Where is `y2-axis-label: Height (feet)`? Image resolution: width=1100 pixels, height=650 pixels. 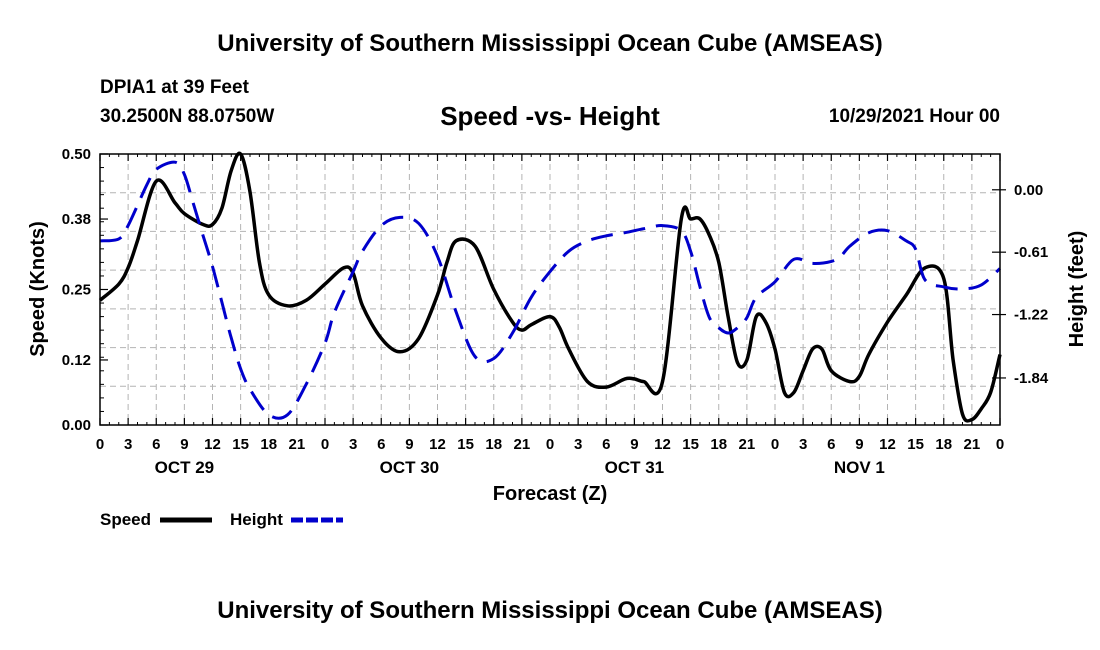 y2-axis-label: Height (feet) is located at coordinates (1077, 289).